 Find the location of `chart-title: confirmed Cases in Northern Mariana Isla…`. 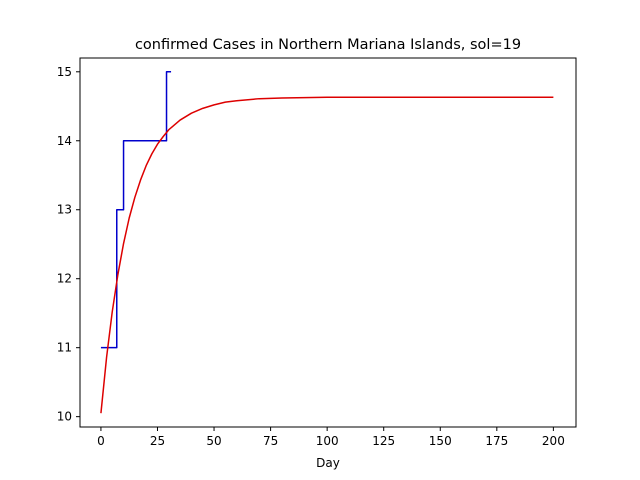

chart-title: confirmed Cases in Northern Mariana Isla… is located at coordinates (328, 45).